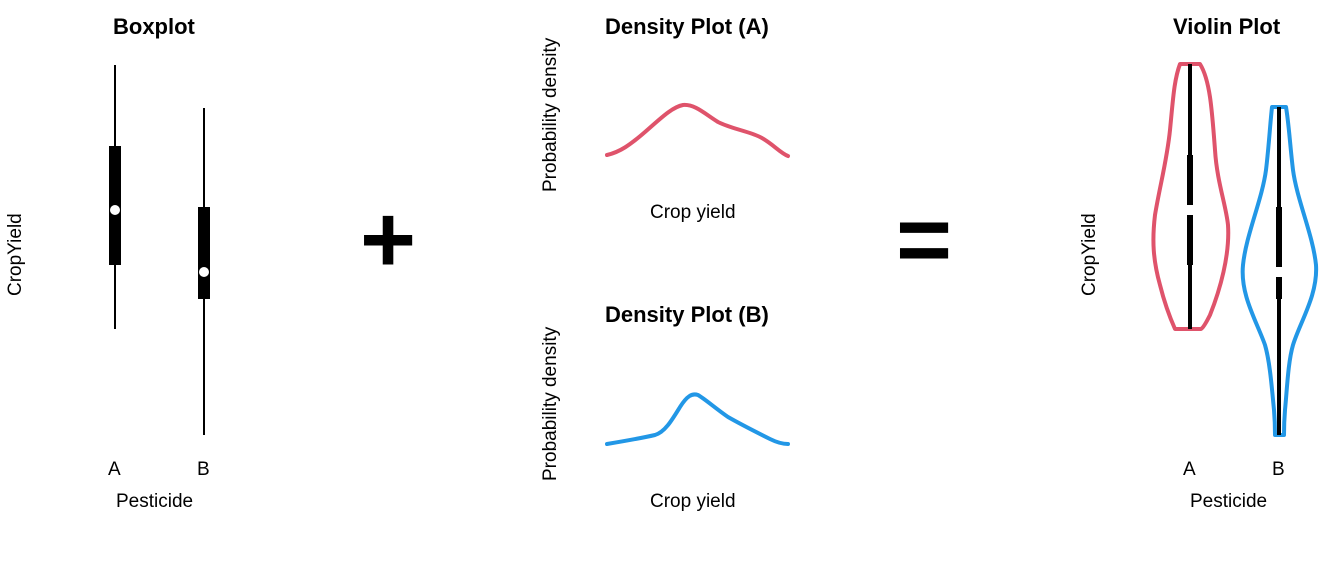  Describe the element at coordinates (388, 239) in the screenshot. I see `plus-operator: +` at that location.